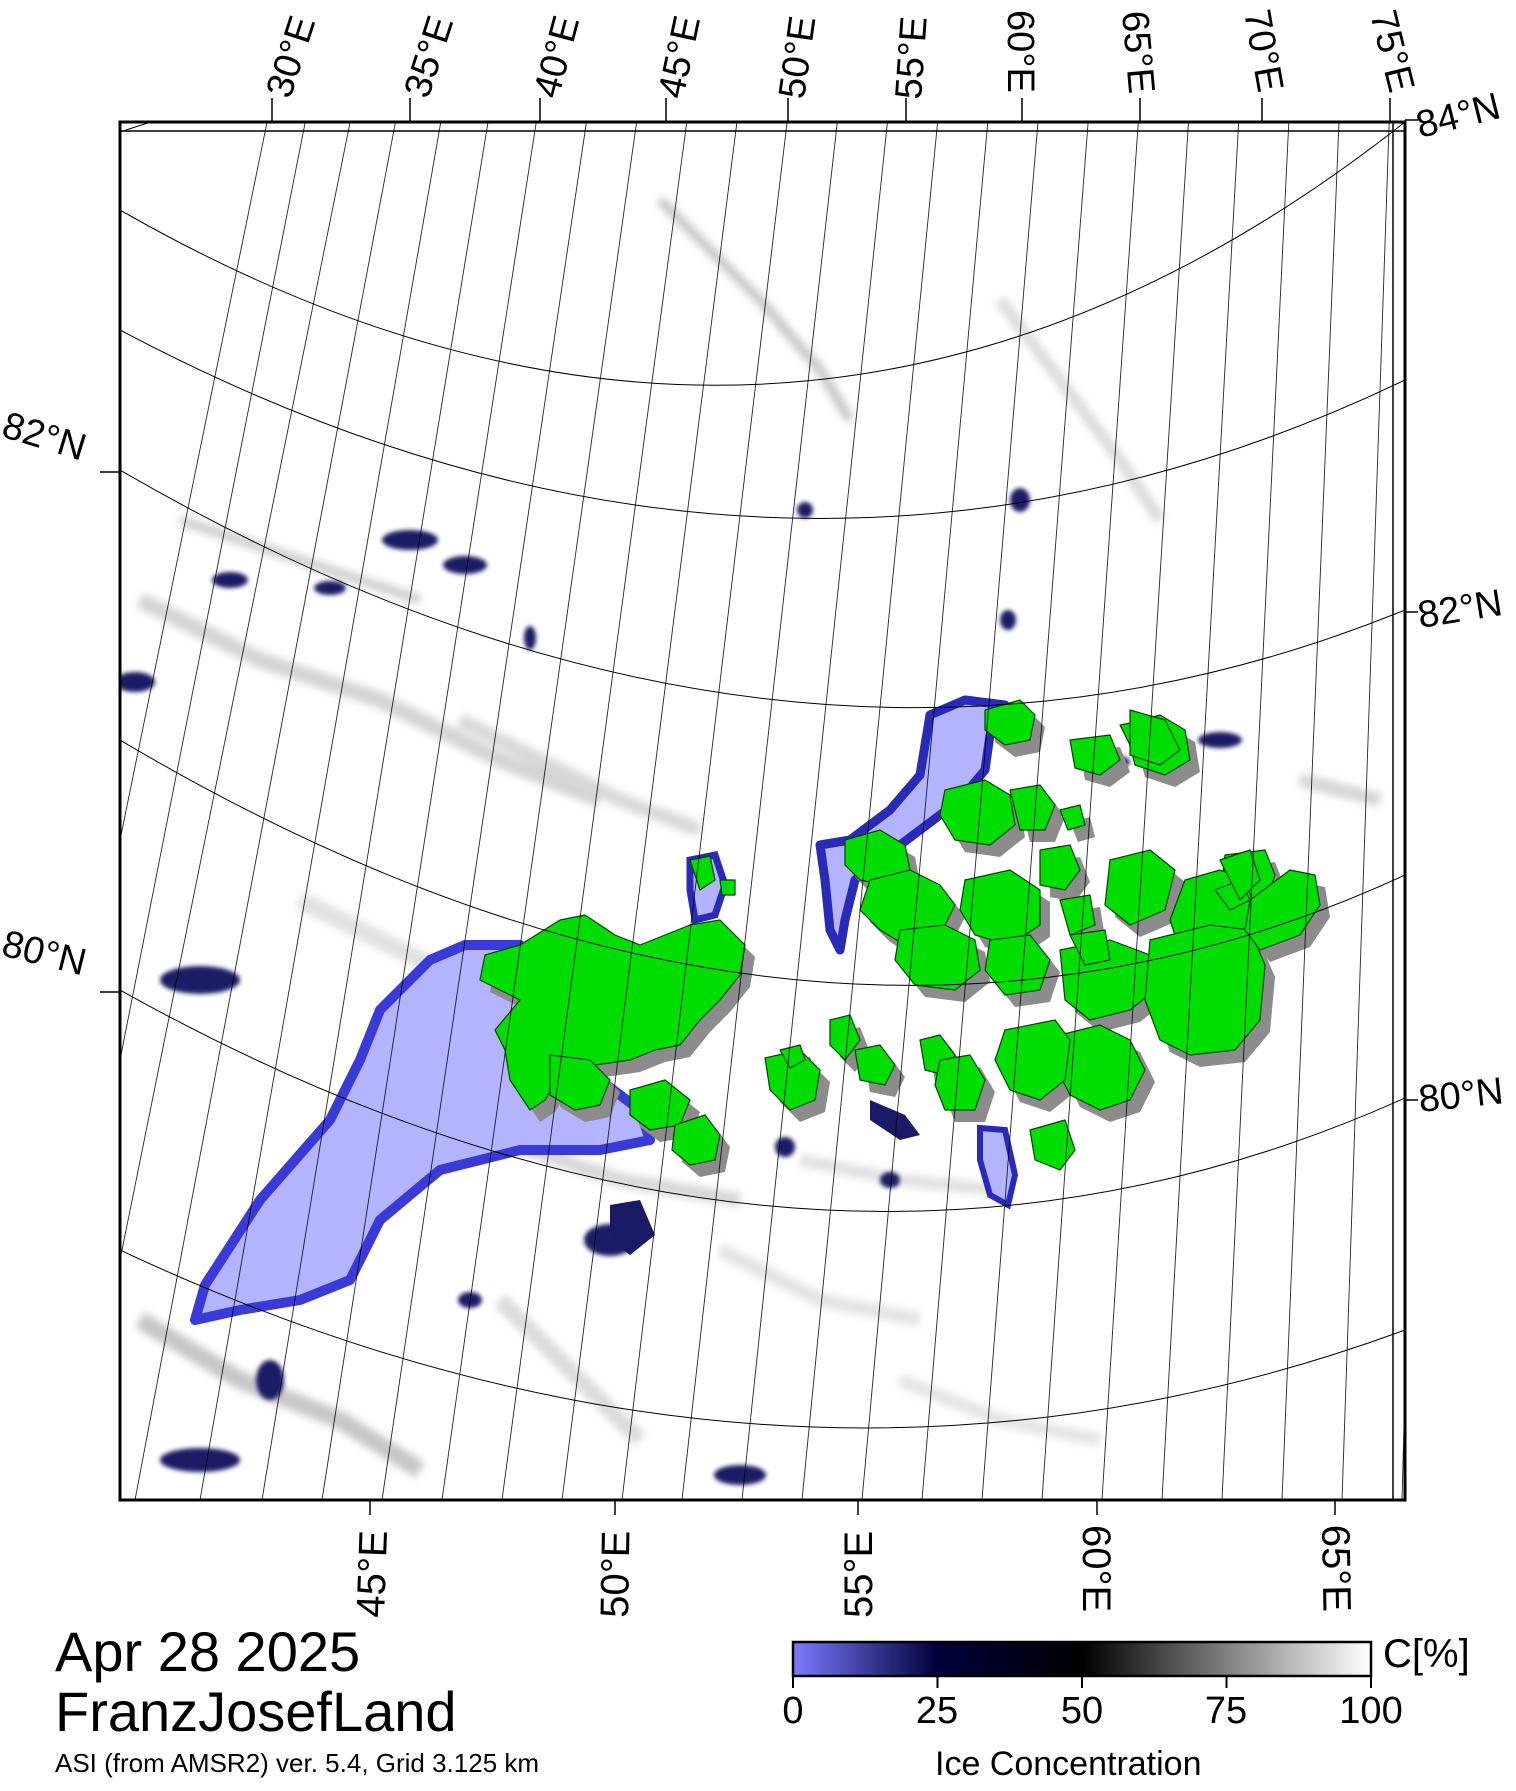 The height and width of the screenshot is (1791, 1516). What do you see at coordinates (793, 1711) in the screenshot?
I see `colorbar-tick-label: 0` at bounding box center [793, 1711].